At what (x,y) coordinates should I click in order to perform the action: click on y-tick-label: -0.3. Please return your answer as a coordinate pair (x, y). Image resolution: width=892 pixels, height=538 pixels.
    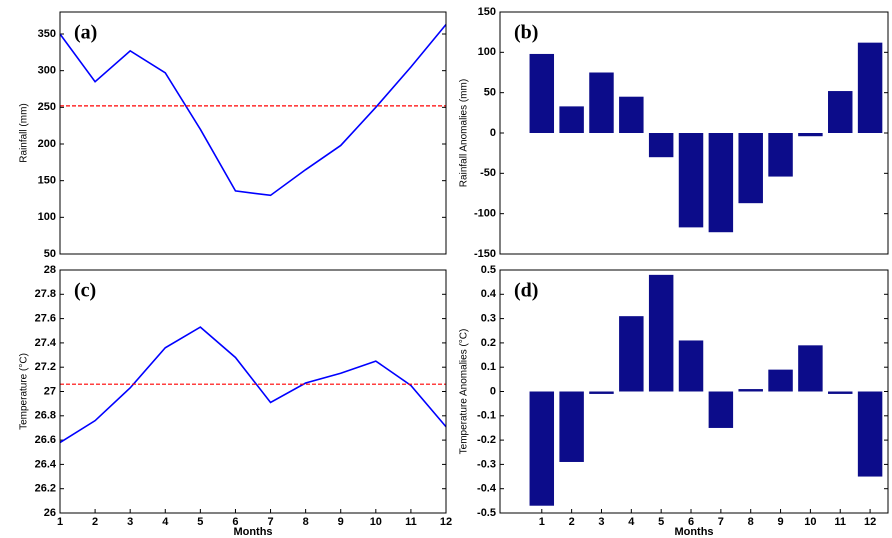
    Looking at the image, I should click on (486, 464).